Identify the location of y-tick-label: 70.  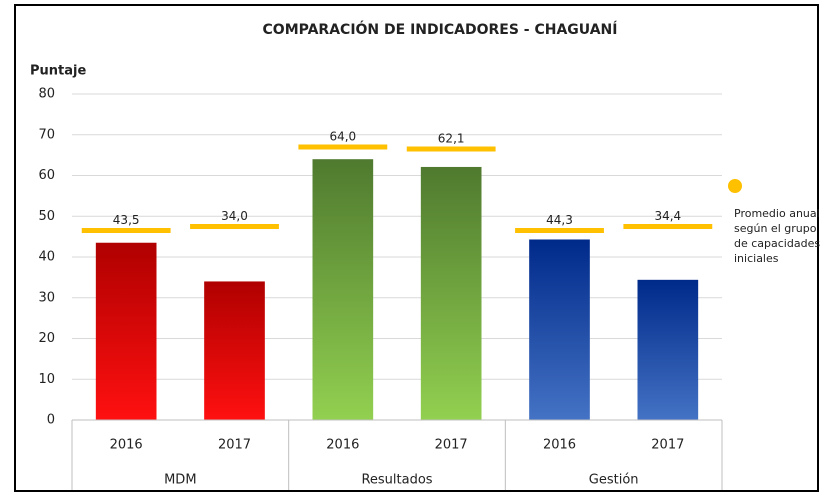
(46, 134).